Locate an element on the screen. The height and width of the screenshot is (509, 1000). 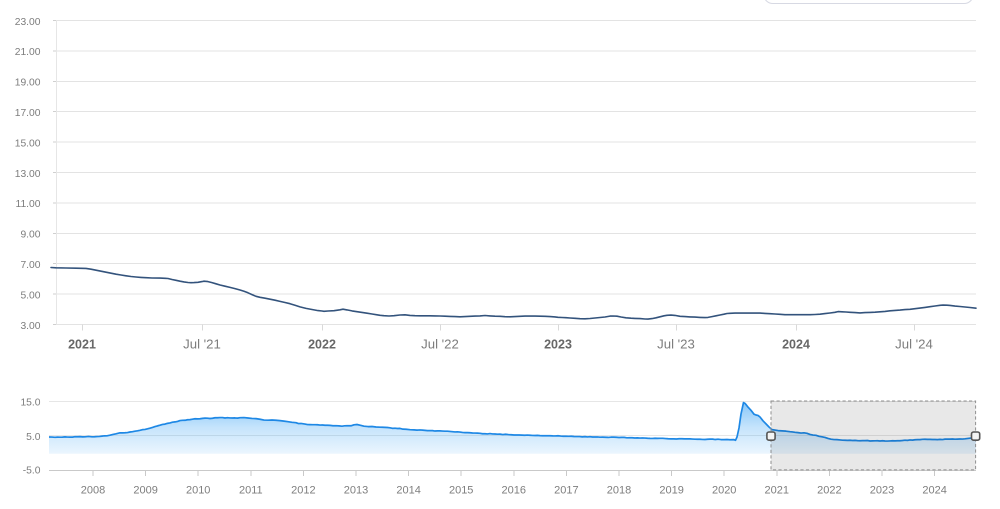
svg-text: Jul '21 is located at coordinates (202, 344).